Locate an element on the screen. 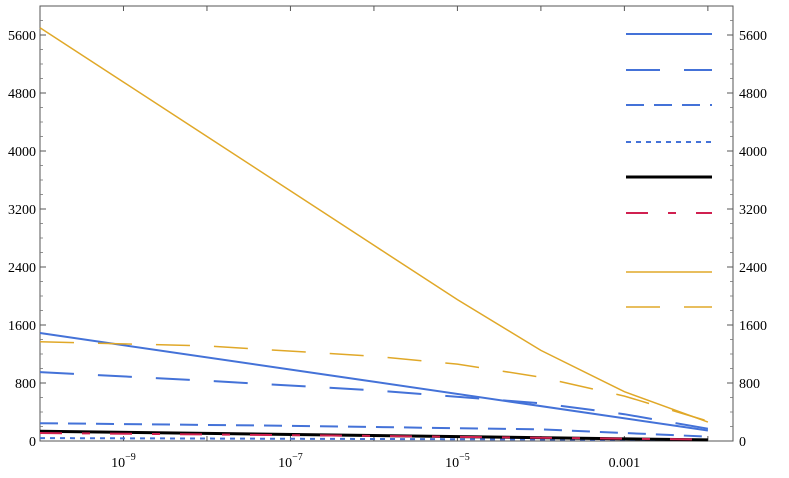  y-tick-label-left: 2400 is located at coordinates (22, 268).